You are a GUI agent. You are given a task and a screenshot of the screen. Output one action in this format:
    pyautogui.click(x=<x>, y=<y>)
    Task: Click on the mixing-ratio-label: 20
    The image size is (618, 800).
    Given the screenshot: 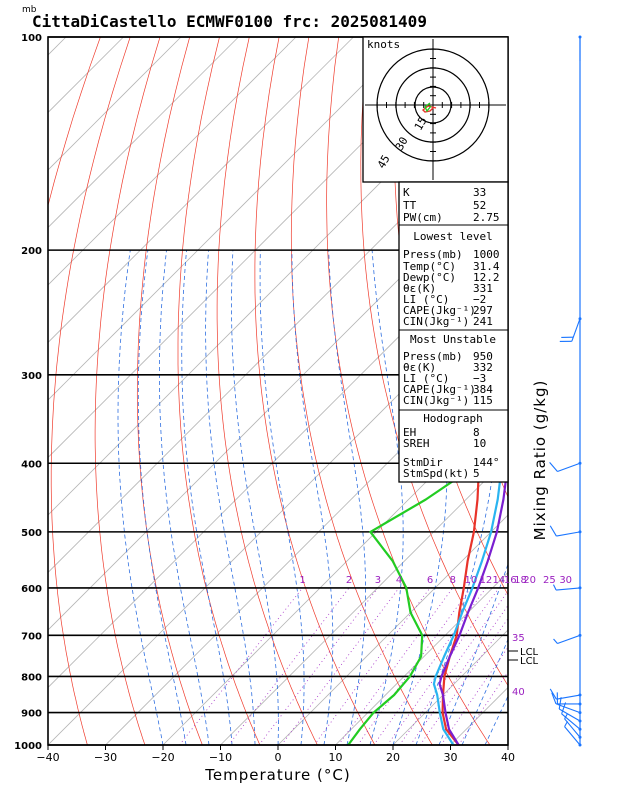 What is the action you would take?
    pyautogui.click(x=529, y=580)
    